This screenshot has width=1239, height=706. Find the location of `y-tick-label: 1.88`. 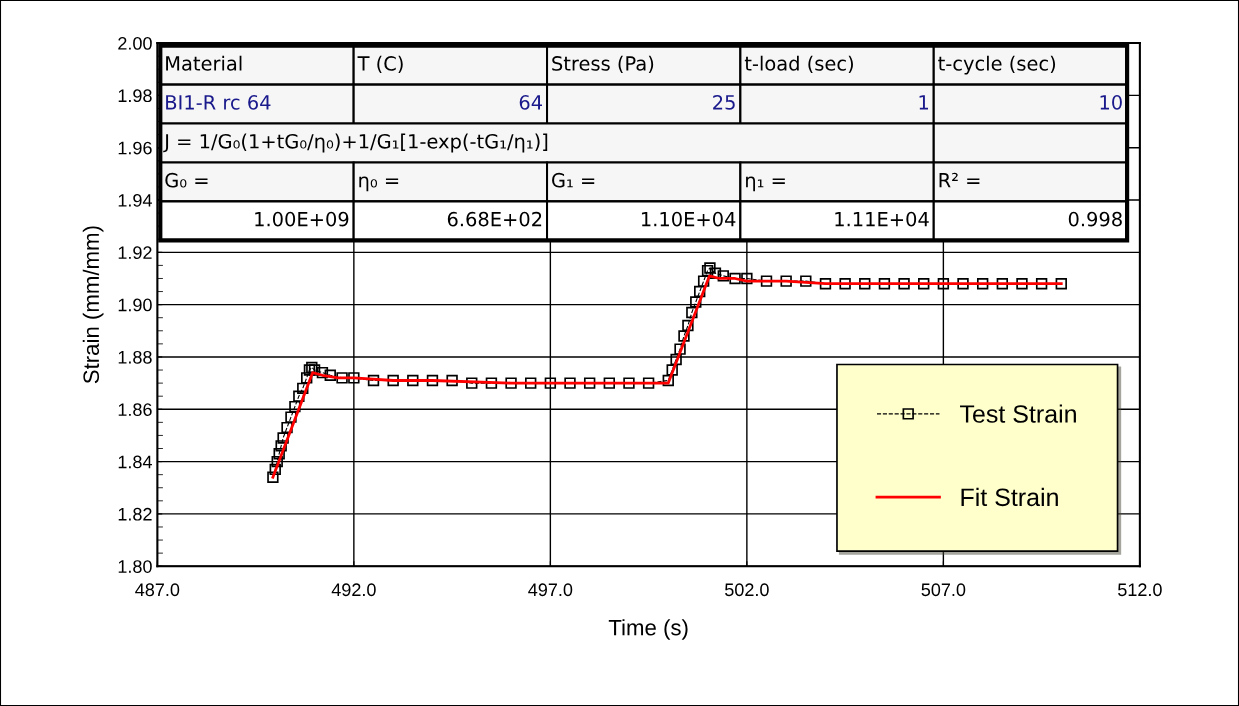

y-tick-label: 1.88 is located at coordinates (135, 357).